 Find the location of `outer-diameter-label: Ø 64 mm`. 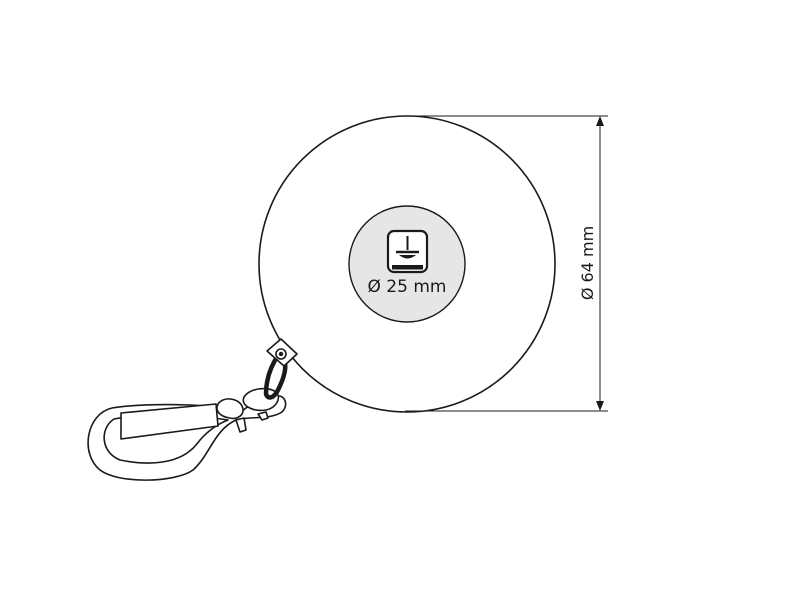

outer-diameter-label: Ø 64 mm is located at coordinates (587, 263).